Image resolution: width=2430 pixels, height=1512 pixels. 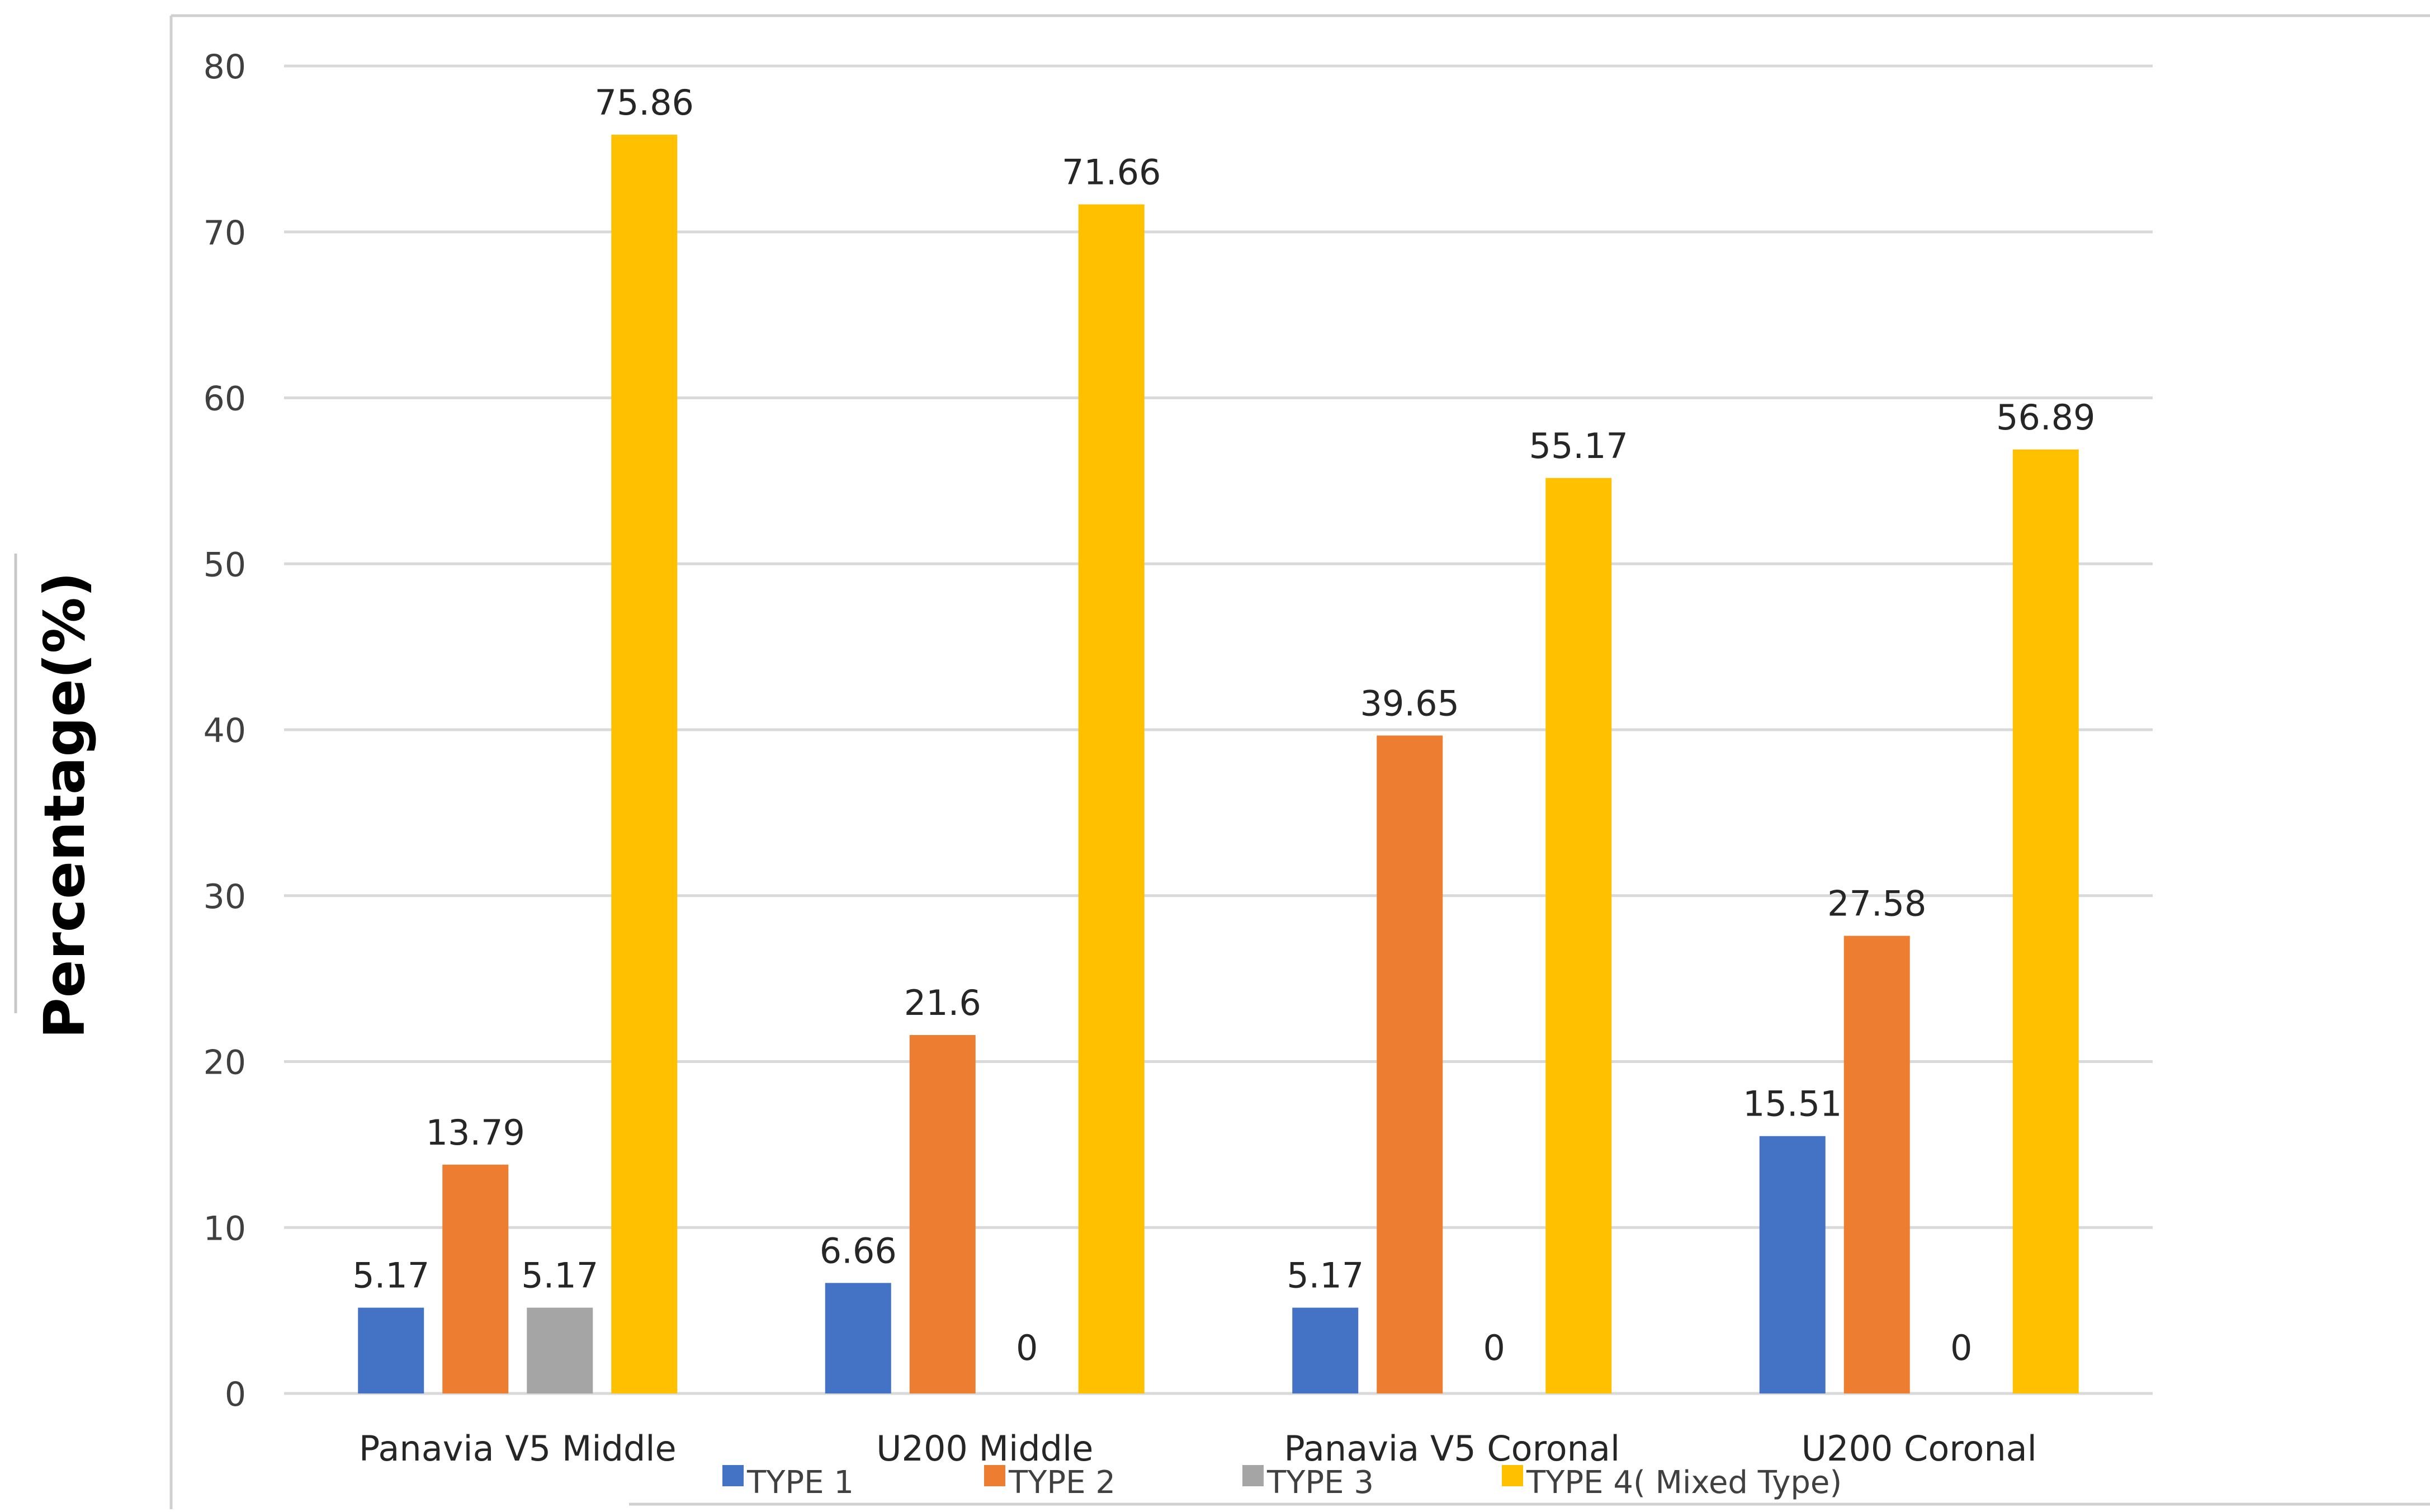 I want to click on y-tick-label: 50, so click(x=225, y=564).